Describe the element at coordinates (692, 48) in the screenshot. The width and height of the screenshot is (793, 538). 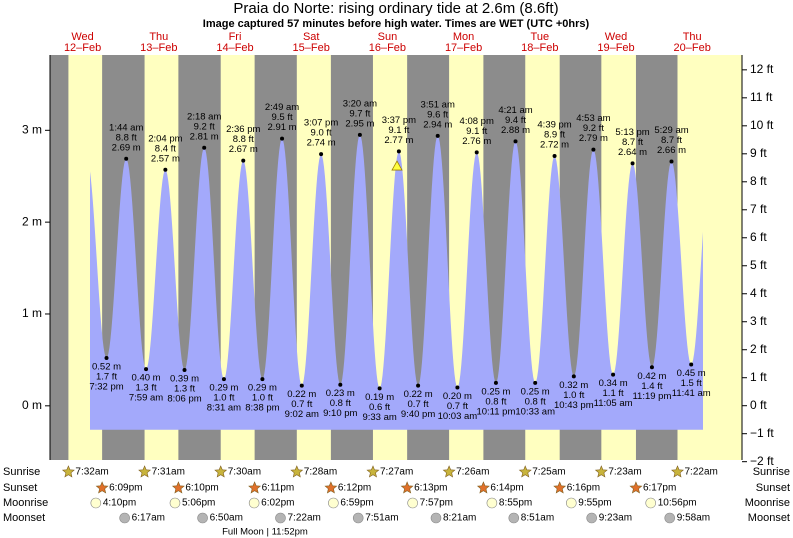
I see `day-date: 20–Feb` at that location.